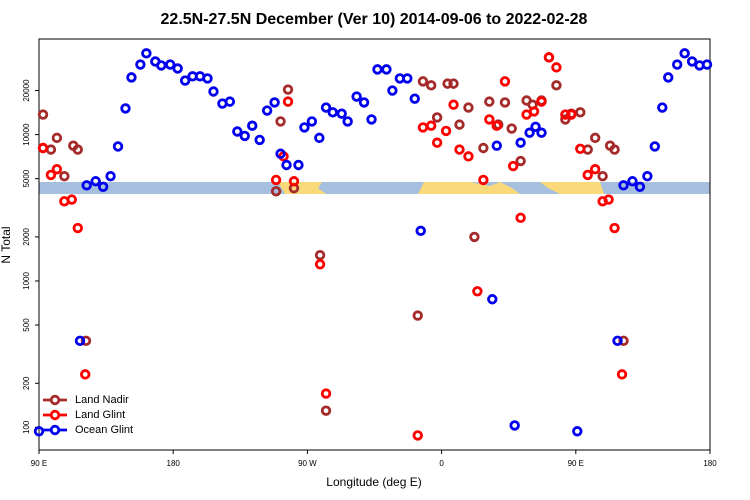  What do you see at coordinates (6, 244) in the screenshot?
I see `y-axis-label: N Total` at bounding box center [6, 244].